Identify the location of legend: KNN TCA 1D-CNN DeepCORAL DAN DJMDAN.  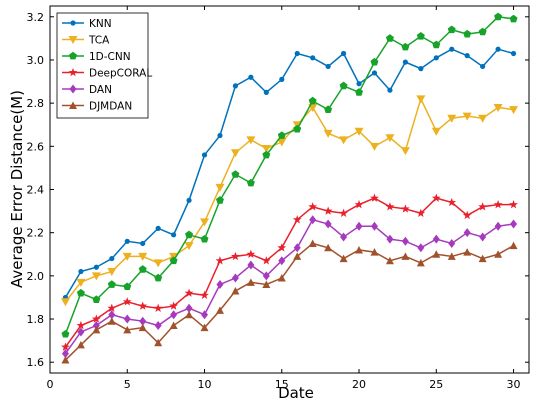
(104, 65).